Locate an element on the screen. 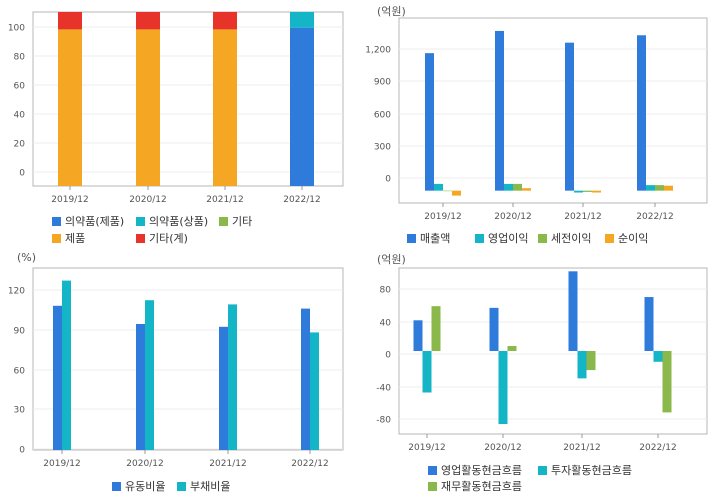  y-tick-label: 1,200 is located at coordinates (378, 51).